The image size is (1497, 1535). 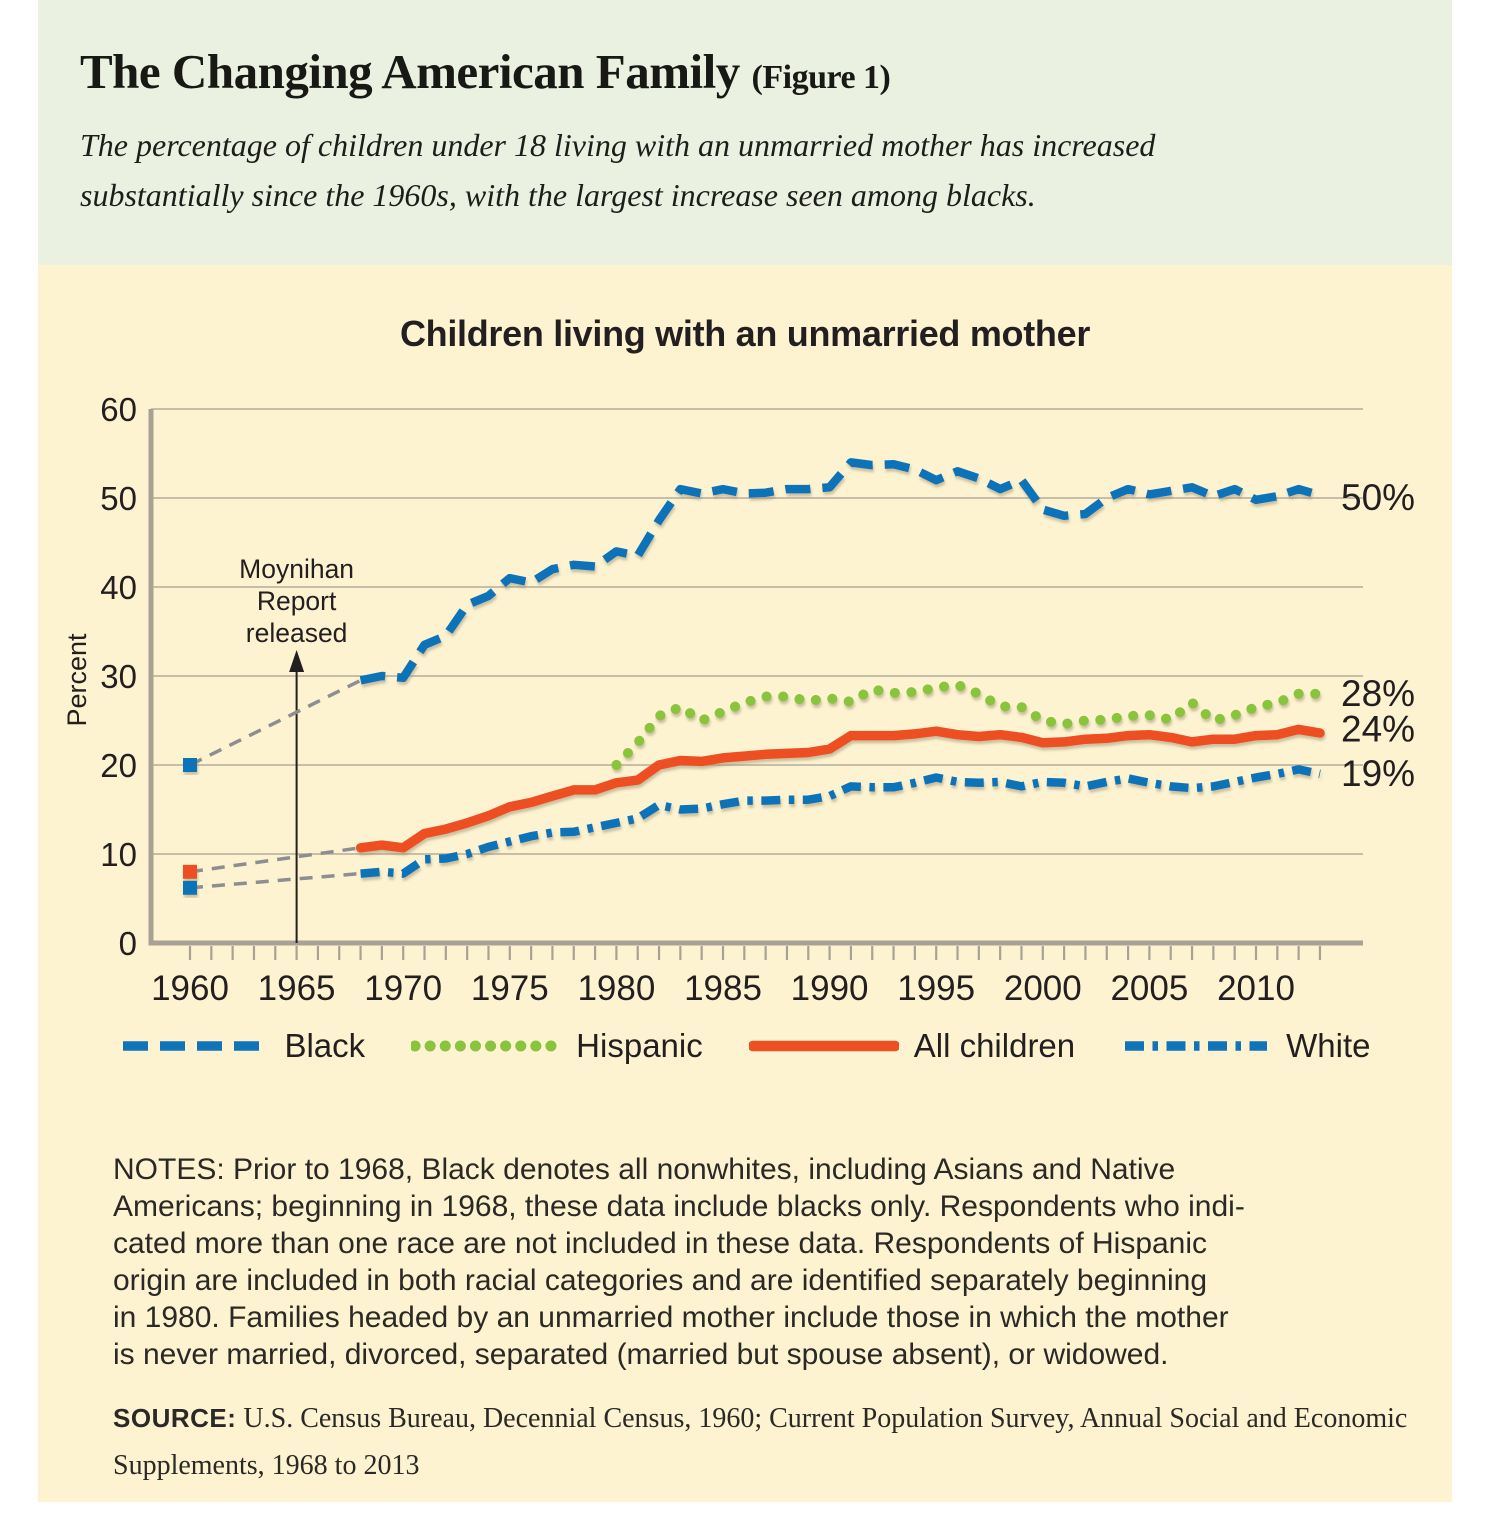 I want to click on y-tick-label: 10, so click(x=118, y=854).